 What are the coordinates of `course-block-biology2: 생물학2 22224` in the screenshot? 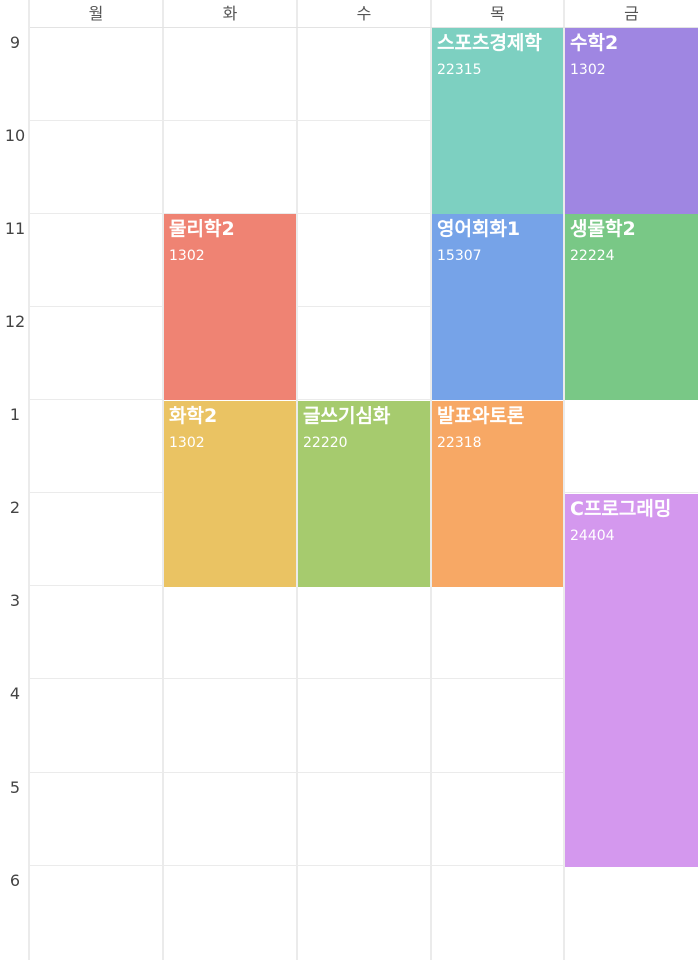 It's located at (631, 307).